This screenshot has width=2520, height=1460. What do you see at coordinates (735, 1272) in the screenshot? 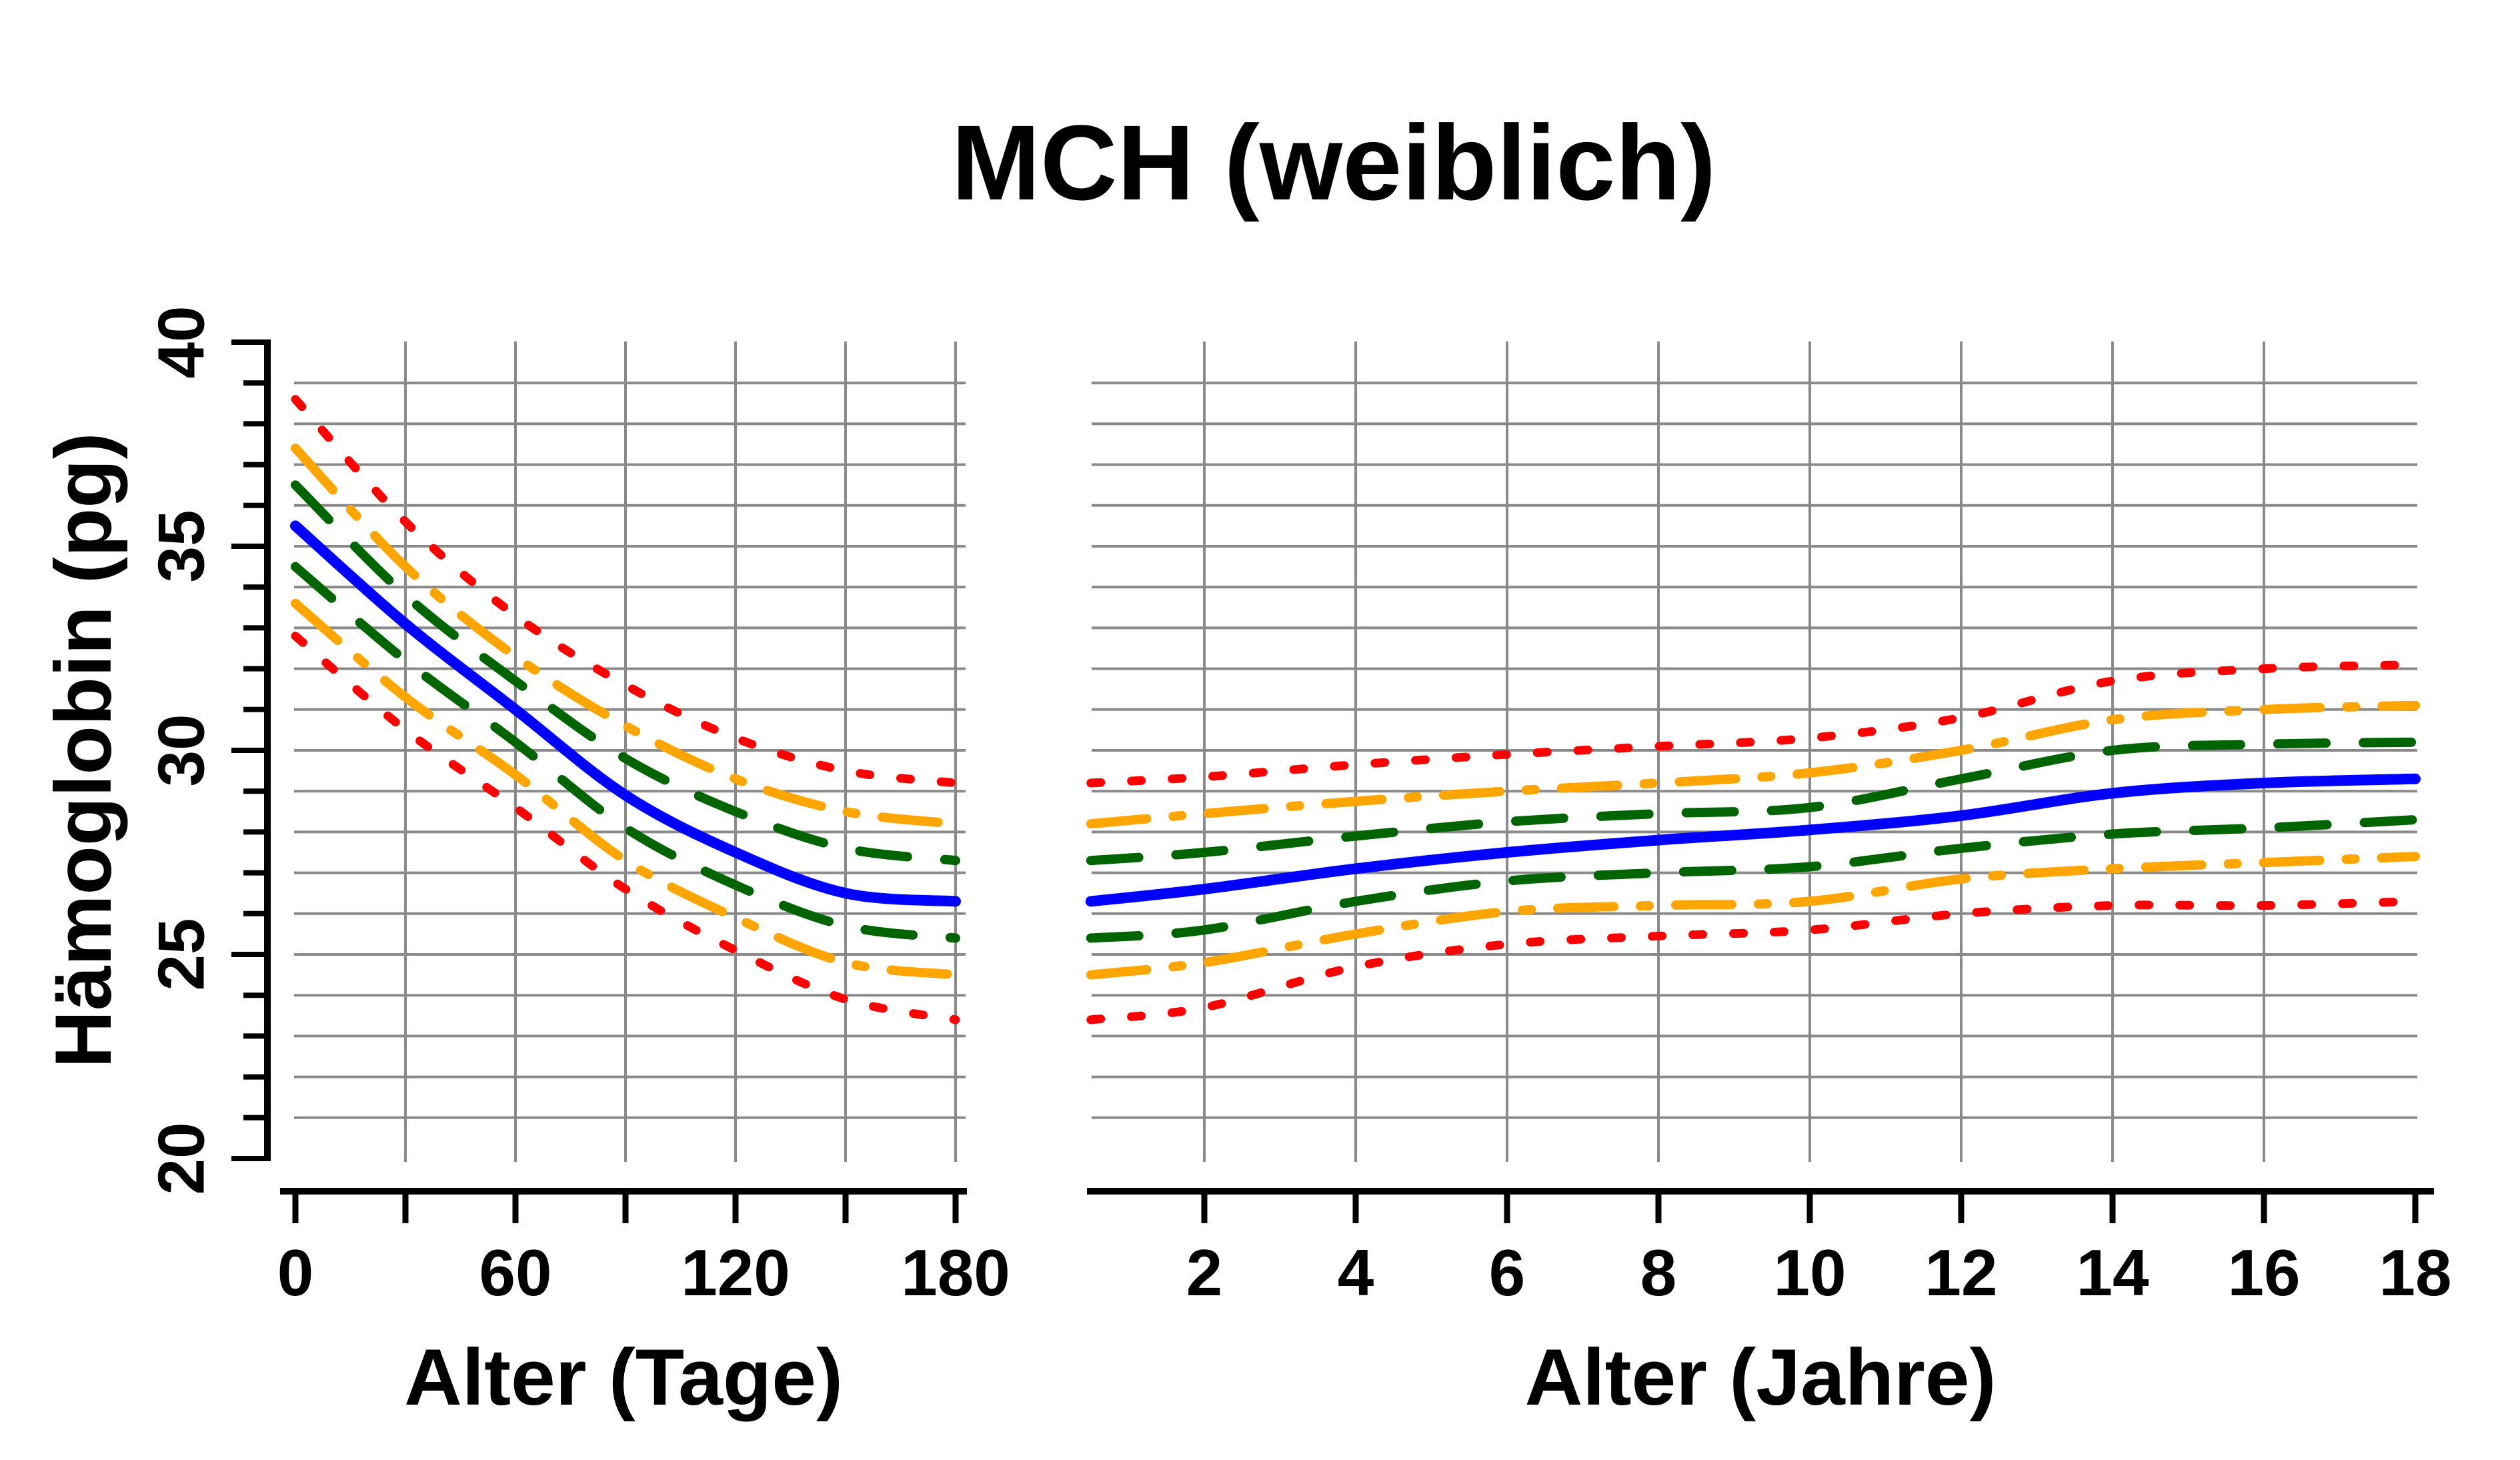
I see `x-tick-label: 120` at bounding box center [735, 1272].